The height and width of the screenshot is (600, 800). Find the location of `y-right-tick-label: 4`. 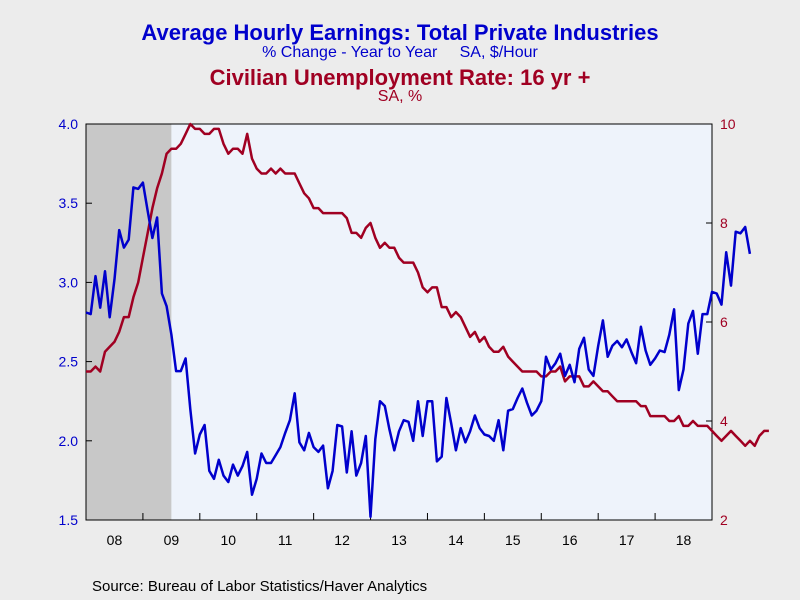

y-right-tick-label: 4 is located at coordinates (724, 421).